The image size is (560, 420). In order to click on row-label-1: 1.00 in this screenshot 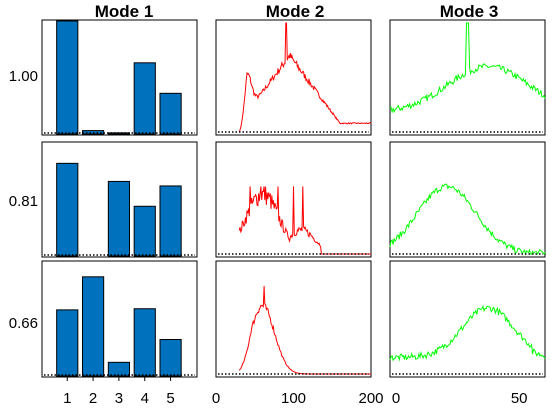, I will do `click(23, 76)`.